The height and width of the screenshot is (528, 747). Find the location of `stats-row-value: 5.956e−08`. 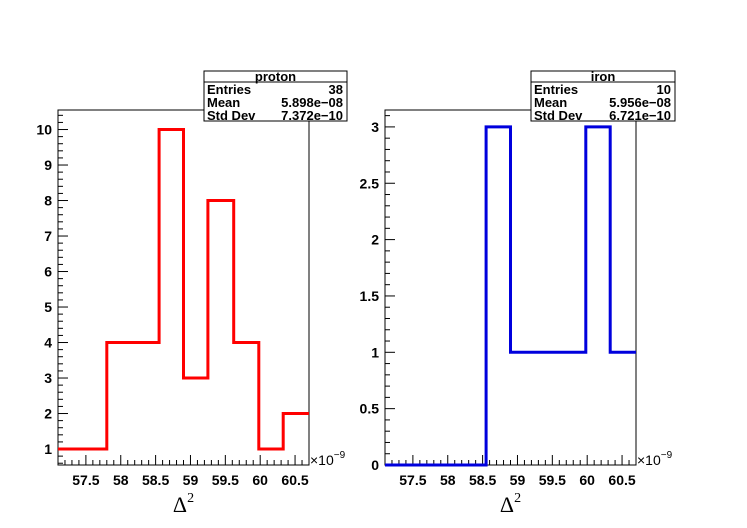

stats-row-value: 5.956e−08 is located at coordinates (640, 102).